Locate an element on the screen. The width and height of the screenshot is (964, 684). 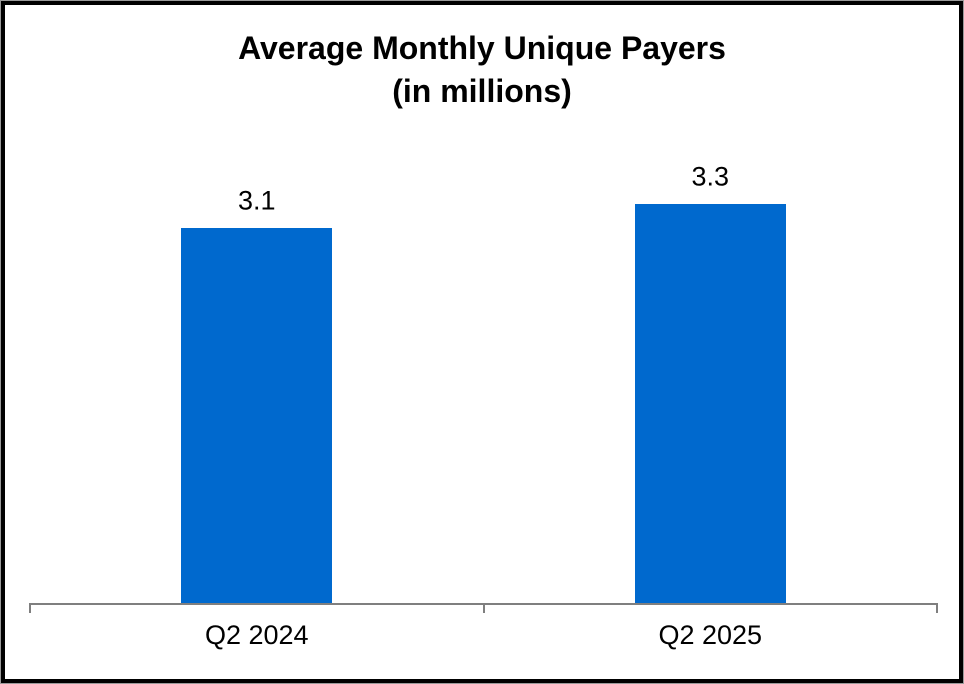
bar-value-label: 3.3 is located at coordinates (710, 176).